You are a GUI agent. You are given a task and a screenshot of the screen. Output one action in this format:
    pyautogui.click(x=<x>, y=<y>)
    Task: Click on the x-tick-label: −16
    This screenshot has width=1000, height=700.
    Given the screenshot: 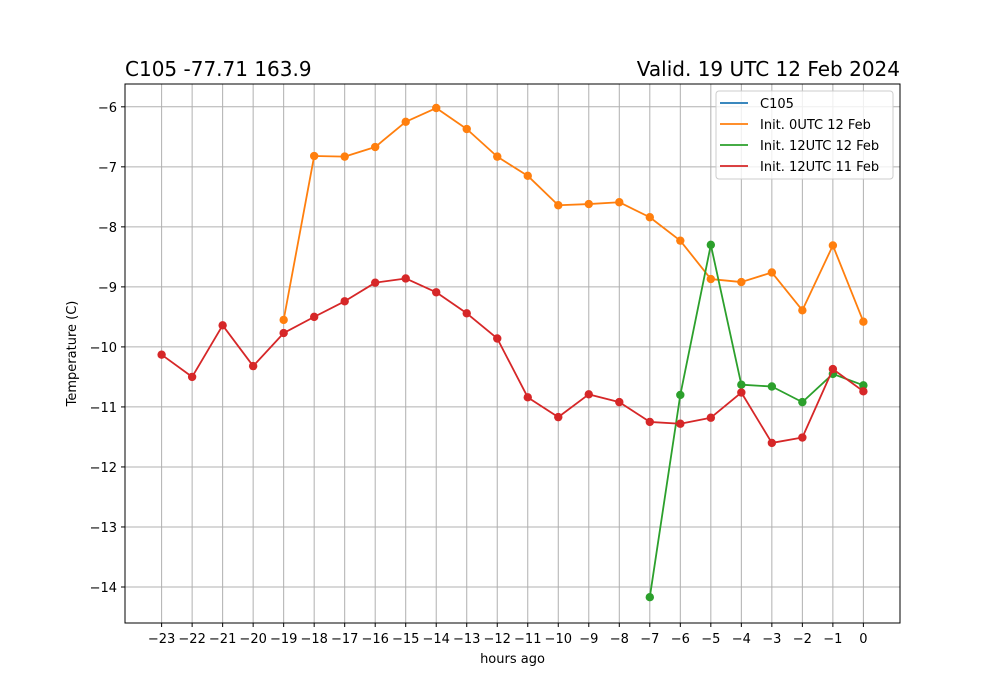 What is the action you would take?
    pyautogui.click(x=374, y=639)
    